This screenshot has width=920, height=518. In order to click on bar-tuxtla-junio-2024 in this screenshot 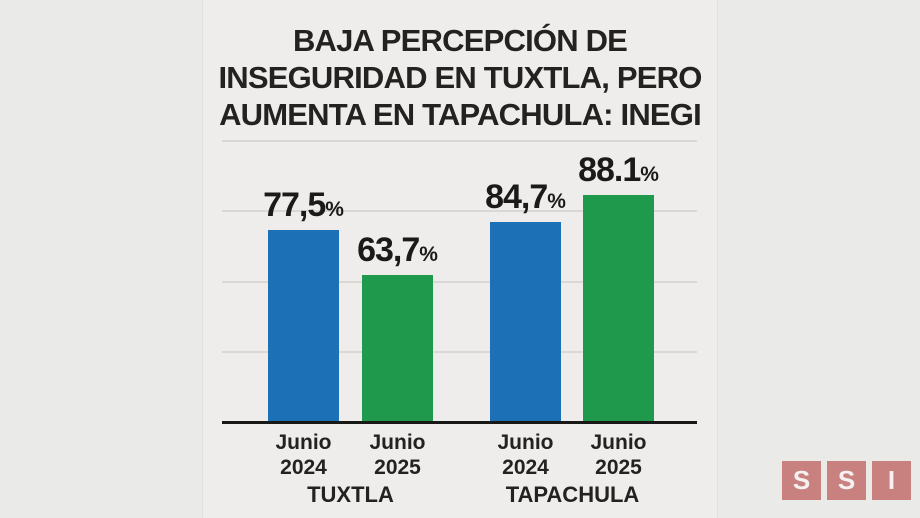, I will do `click(303, 326)`.